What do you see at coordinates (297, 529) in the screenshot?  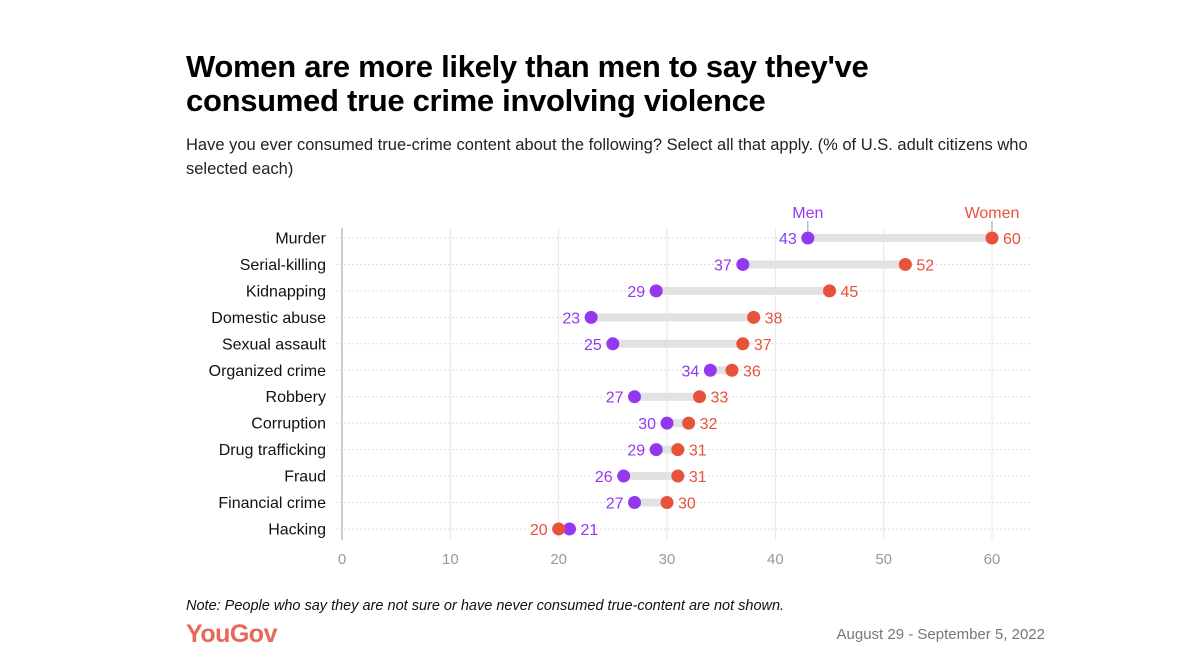 I see `category-label: Hacking` at bounding box center [297, 529].